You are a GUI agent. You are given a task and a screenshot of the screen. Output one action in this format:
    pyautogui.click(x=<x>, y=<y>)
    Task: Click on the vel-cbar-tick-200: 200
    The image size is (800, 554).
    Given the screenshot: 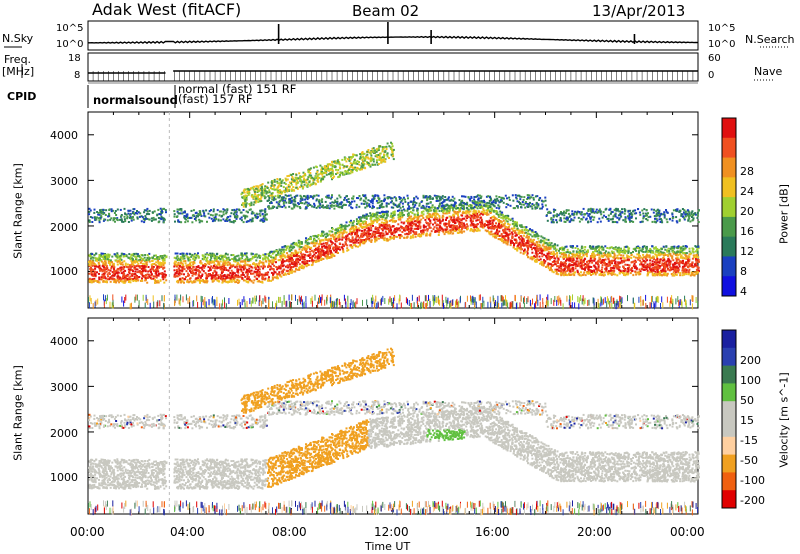 What is the action you would take?
    pyautogui.click(x=750, y=360)
    